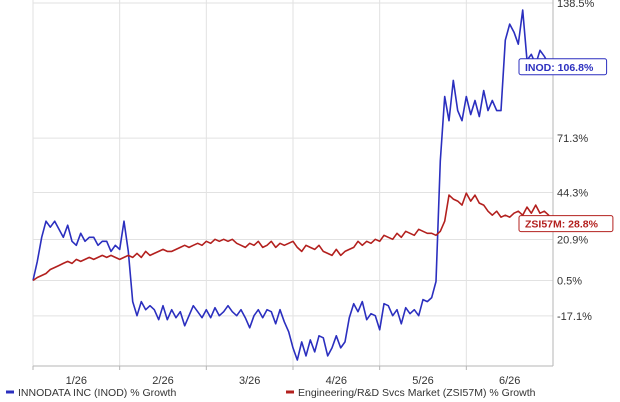 The height and width of the screenshot is (402, 620). I want to click on x-tick-label: 1/26, so click(76, 381).